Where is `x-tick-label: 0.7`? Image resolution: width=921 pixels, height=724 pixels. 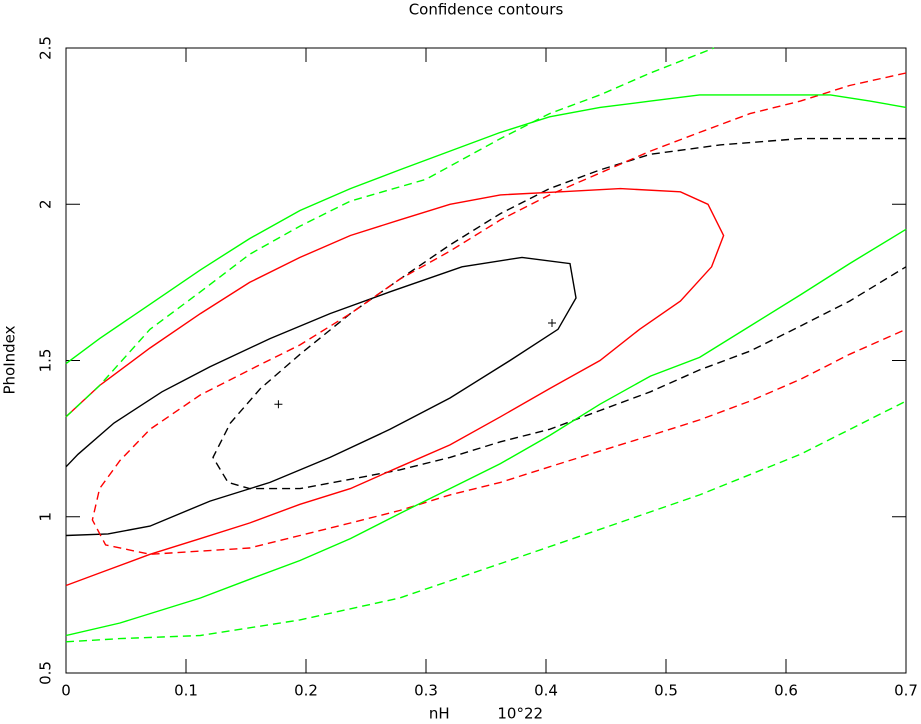 x-tick-label: 0.7 is located at coordinates (906, 691).